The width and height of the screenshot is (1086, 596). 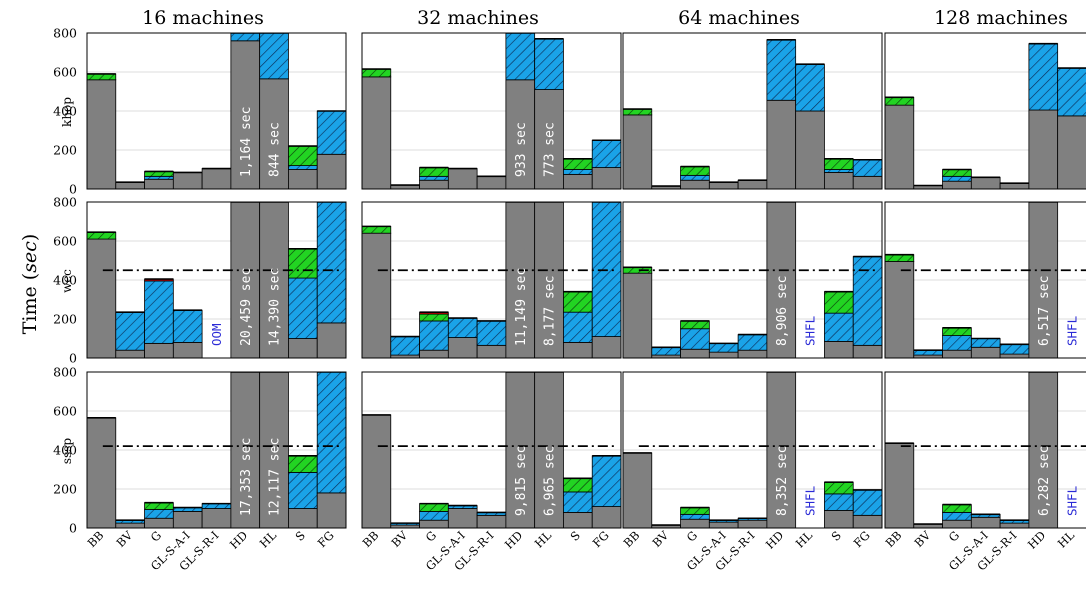 I want to click on bar-value-label: 9,815 sec, so click(x=521, y=481).